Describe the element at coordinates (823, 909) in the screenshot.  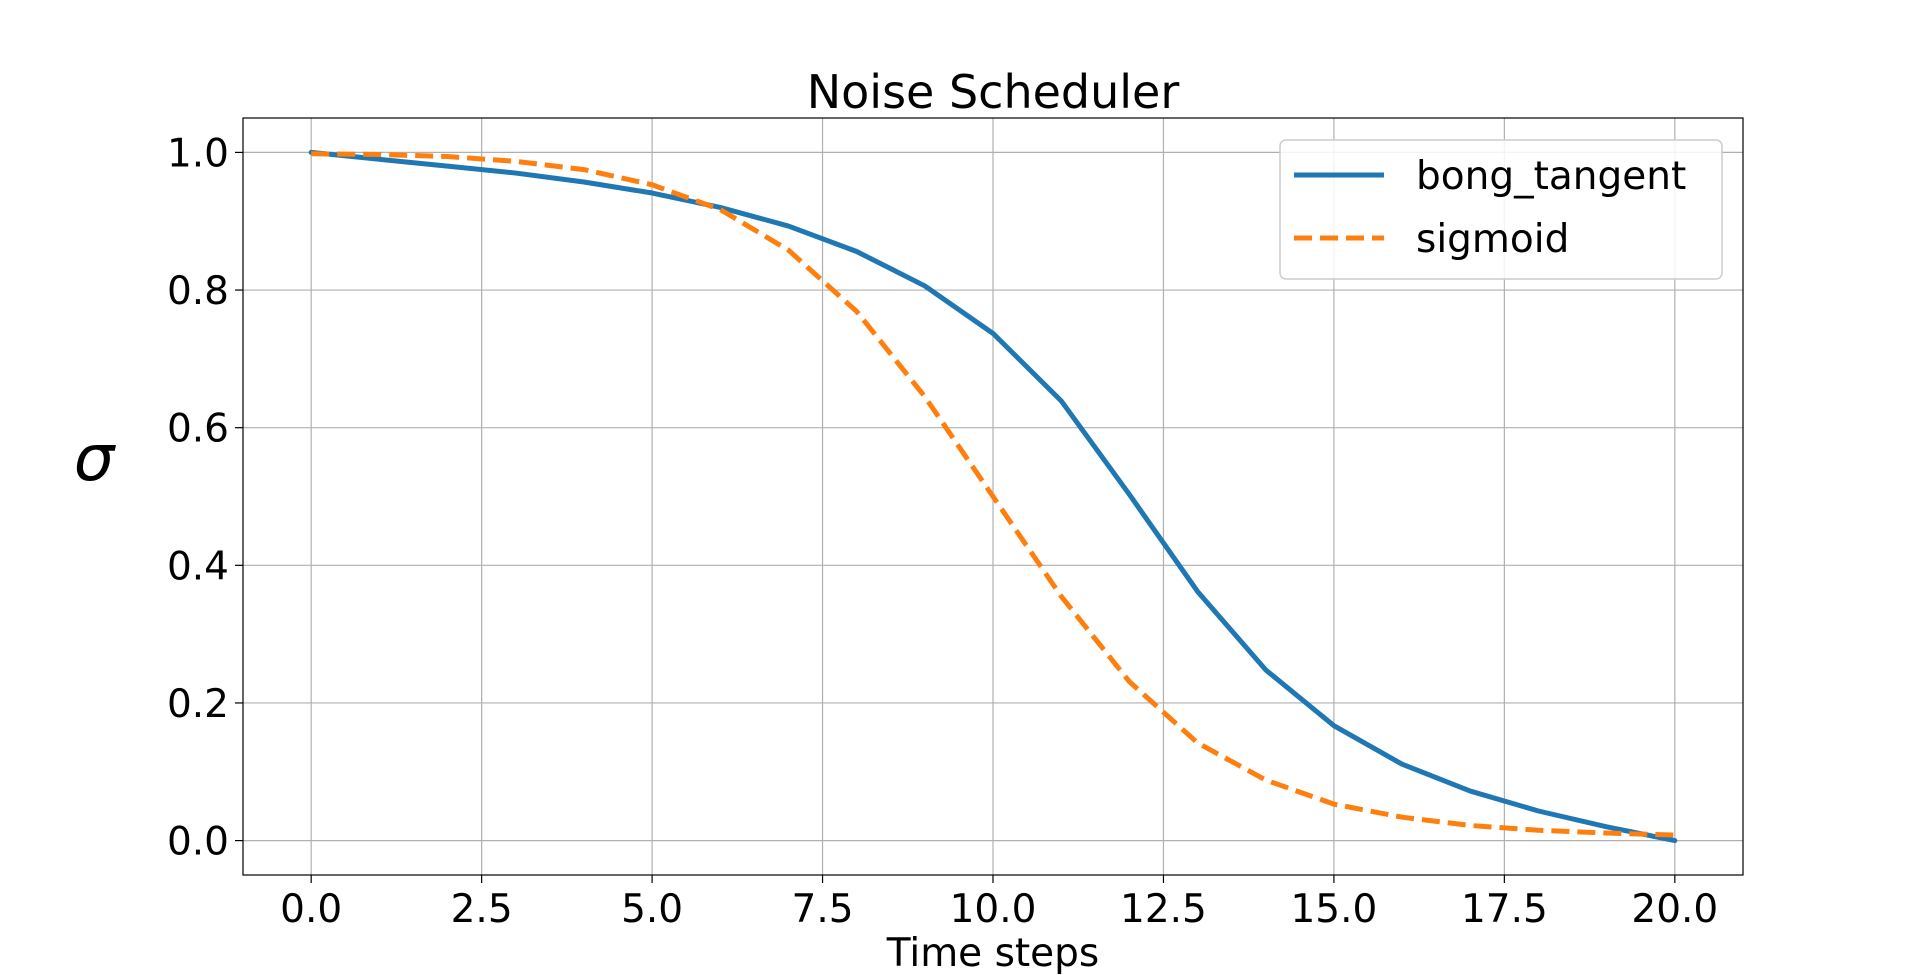
I see `x-tick-label: 7.5` at that location.